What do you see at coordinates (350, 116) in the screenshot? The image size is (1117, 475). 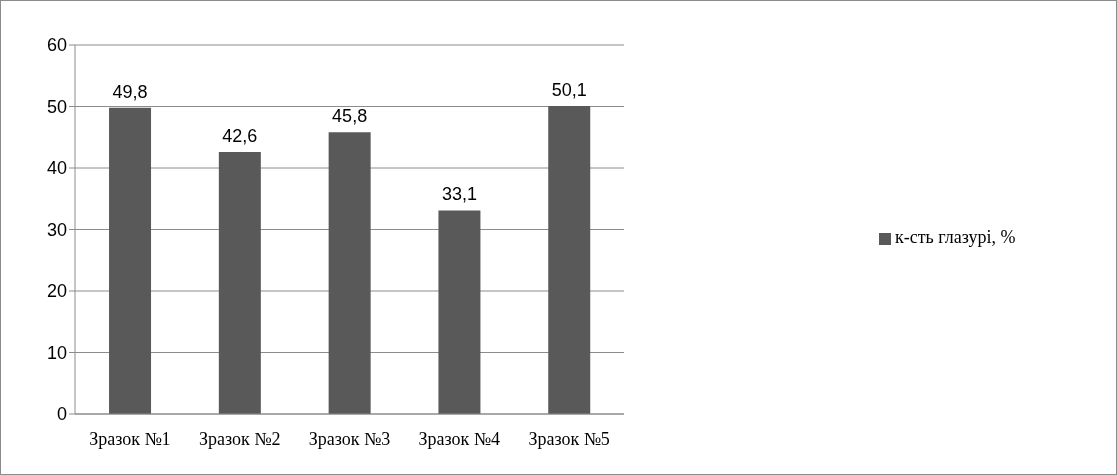 I see `data-label: 45,8` at bounding box center [350, 116].